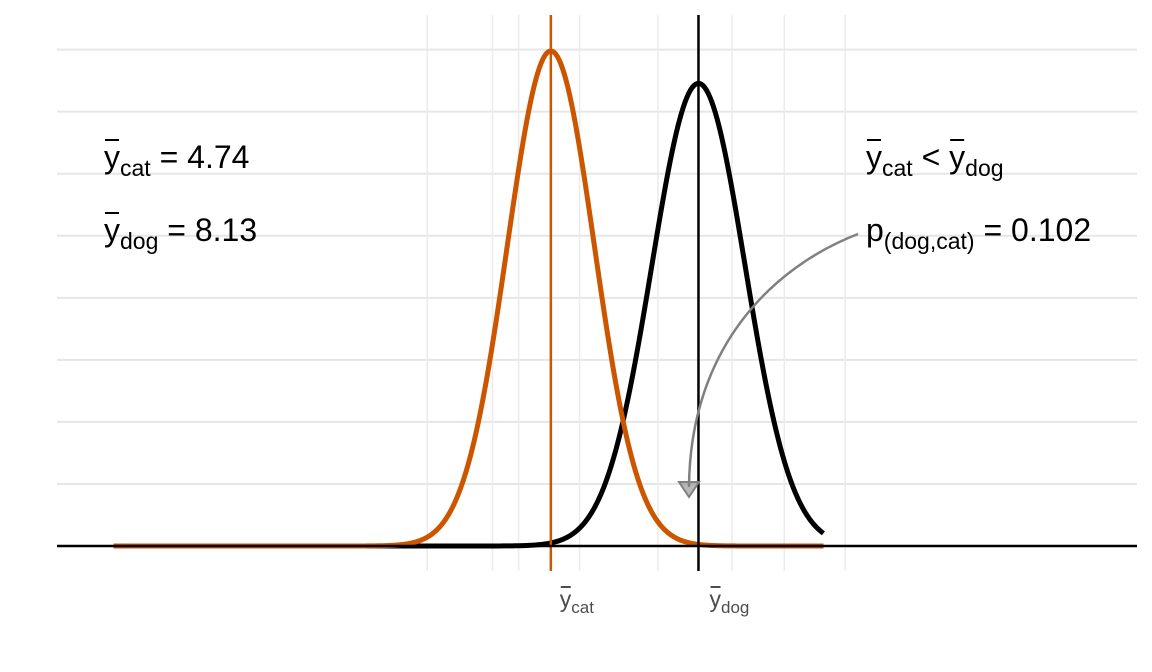 The image size is (1152, 672). I want to click on ann-compare-op: <, so click(931, 157).